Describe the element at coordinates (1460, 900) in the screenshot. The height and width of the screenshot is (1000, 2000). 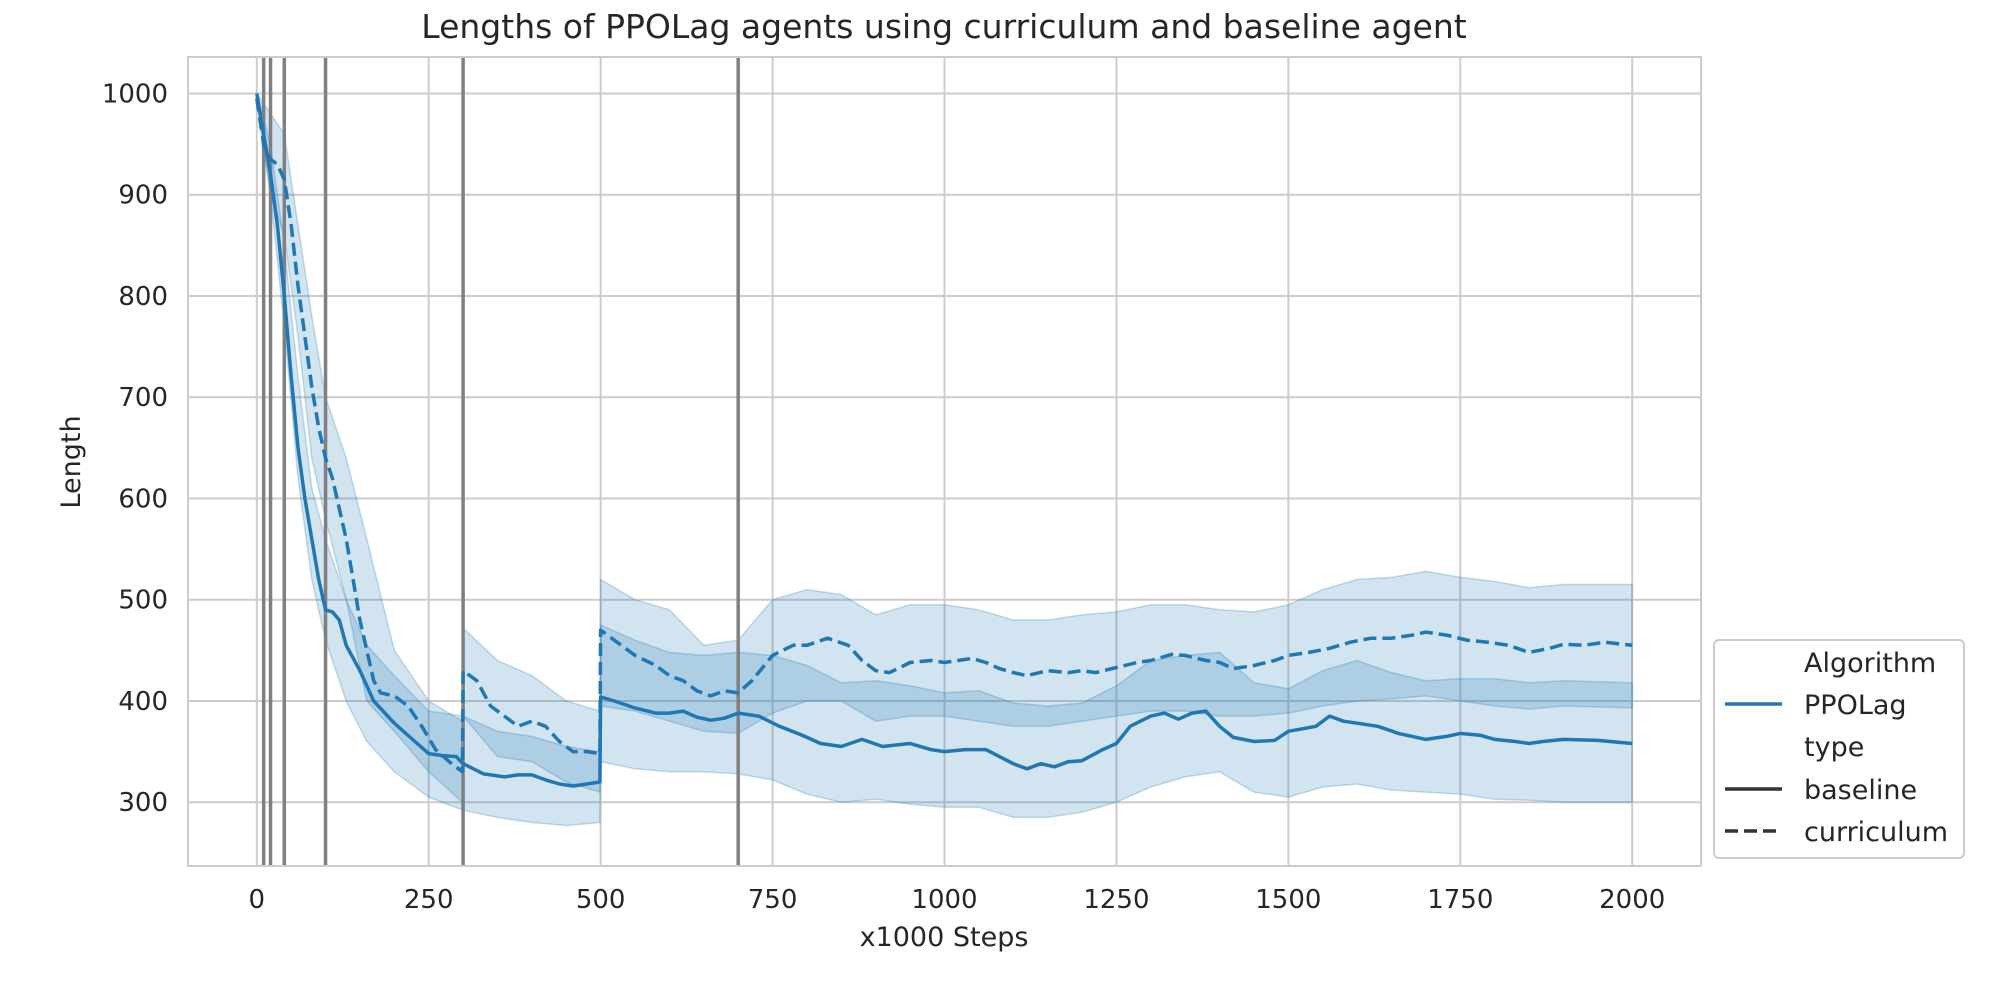
I see `x-tick-label: 1750` at that location.